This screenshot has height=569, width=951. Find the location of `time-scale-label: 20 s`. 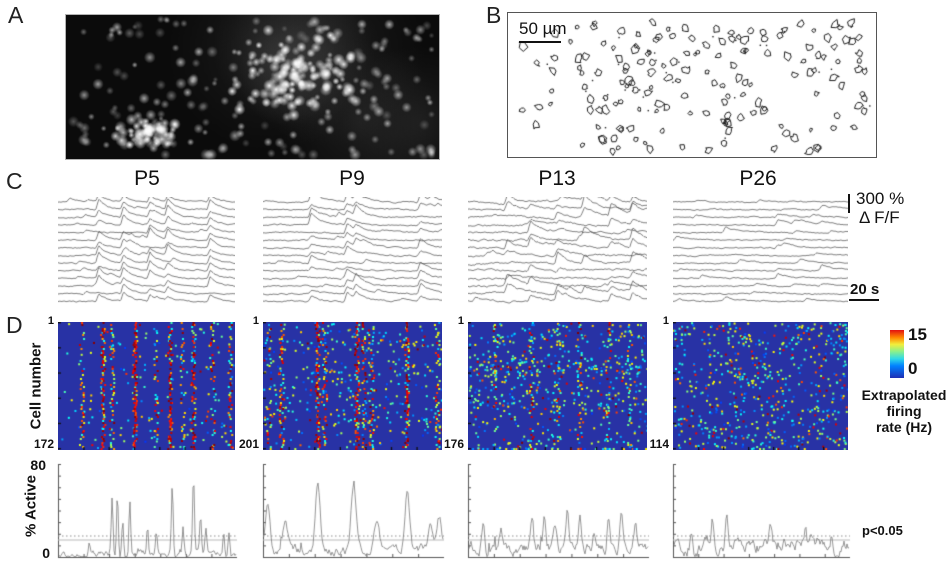

time-scale-label: 20 s is located at coordinates (865, 289).